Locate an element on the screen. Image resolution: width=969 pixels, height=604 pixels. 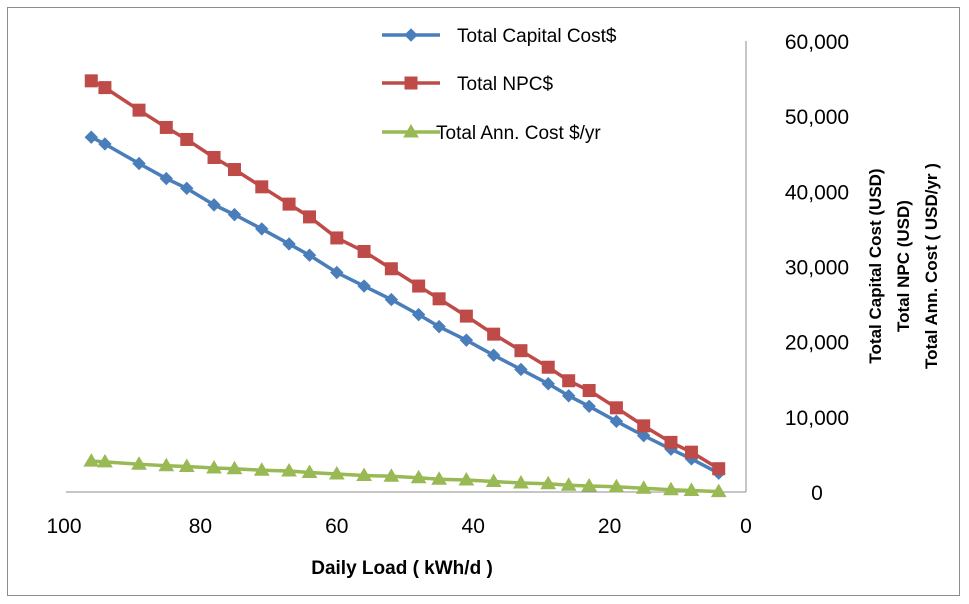
y-tick-label: 20,000 is located at coordinates (817, 343).